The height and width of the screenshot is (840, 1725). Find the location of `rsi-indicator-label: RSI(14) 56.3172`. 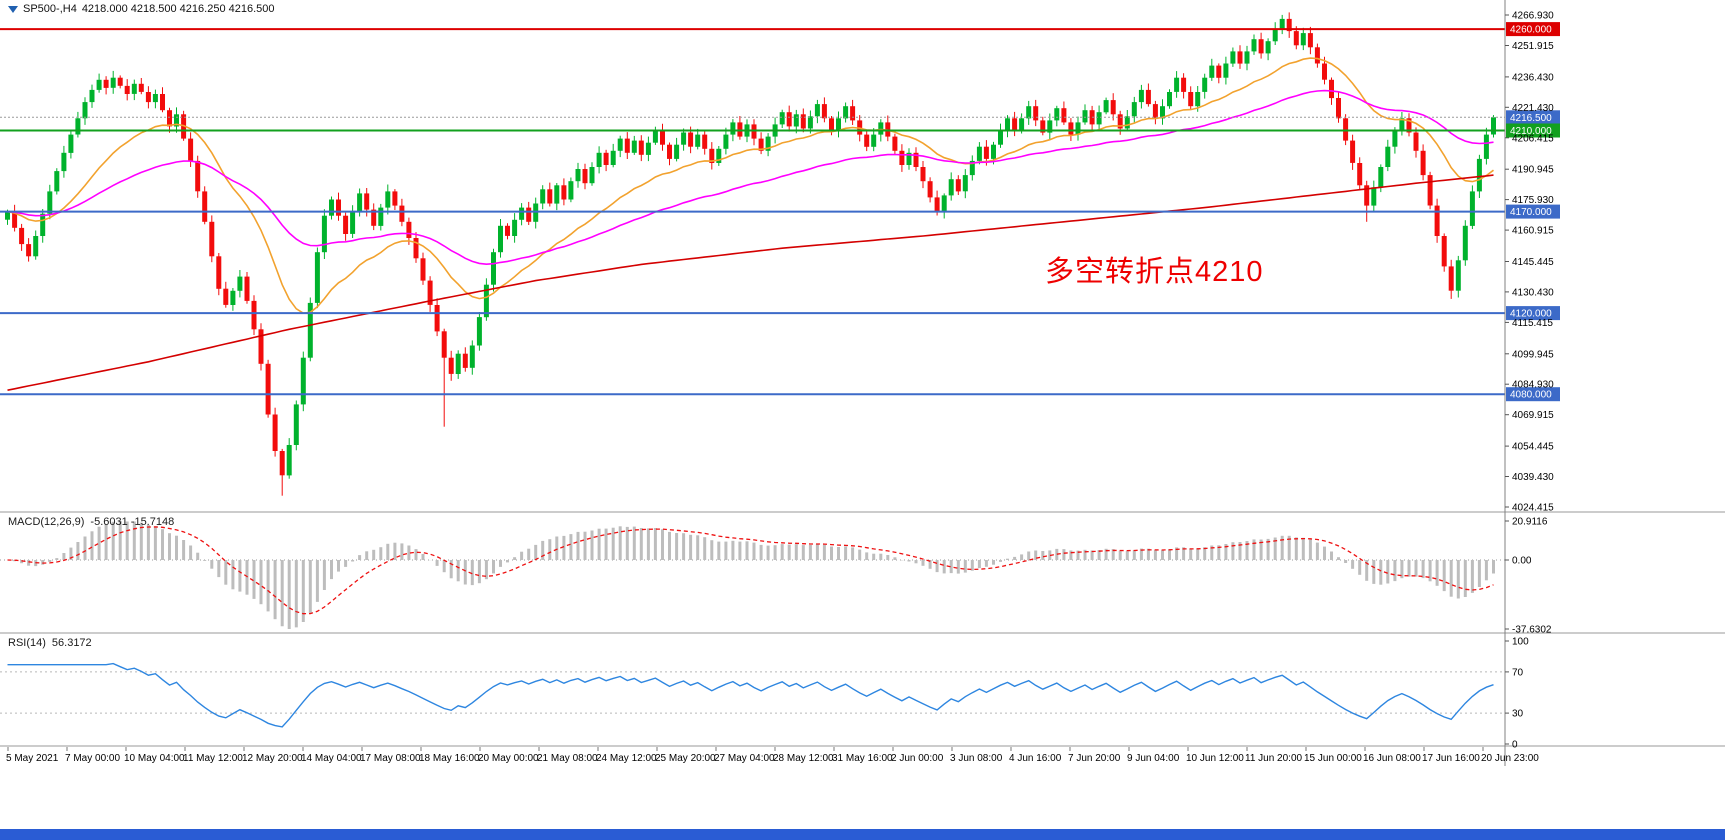

rsi-indicator-label: RSI(14) 56.3172 is located at coordinates (53, 643).